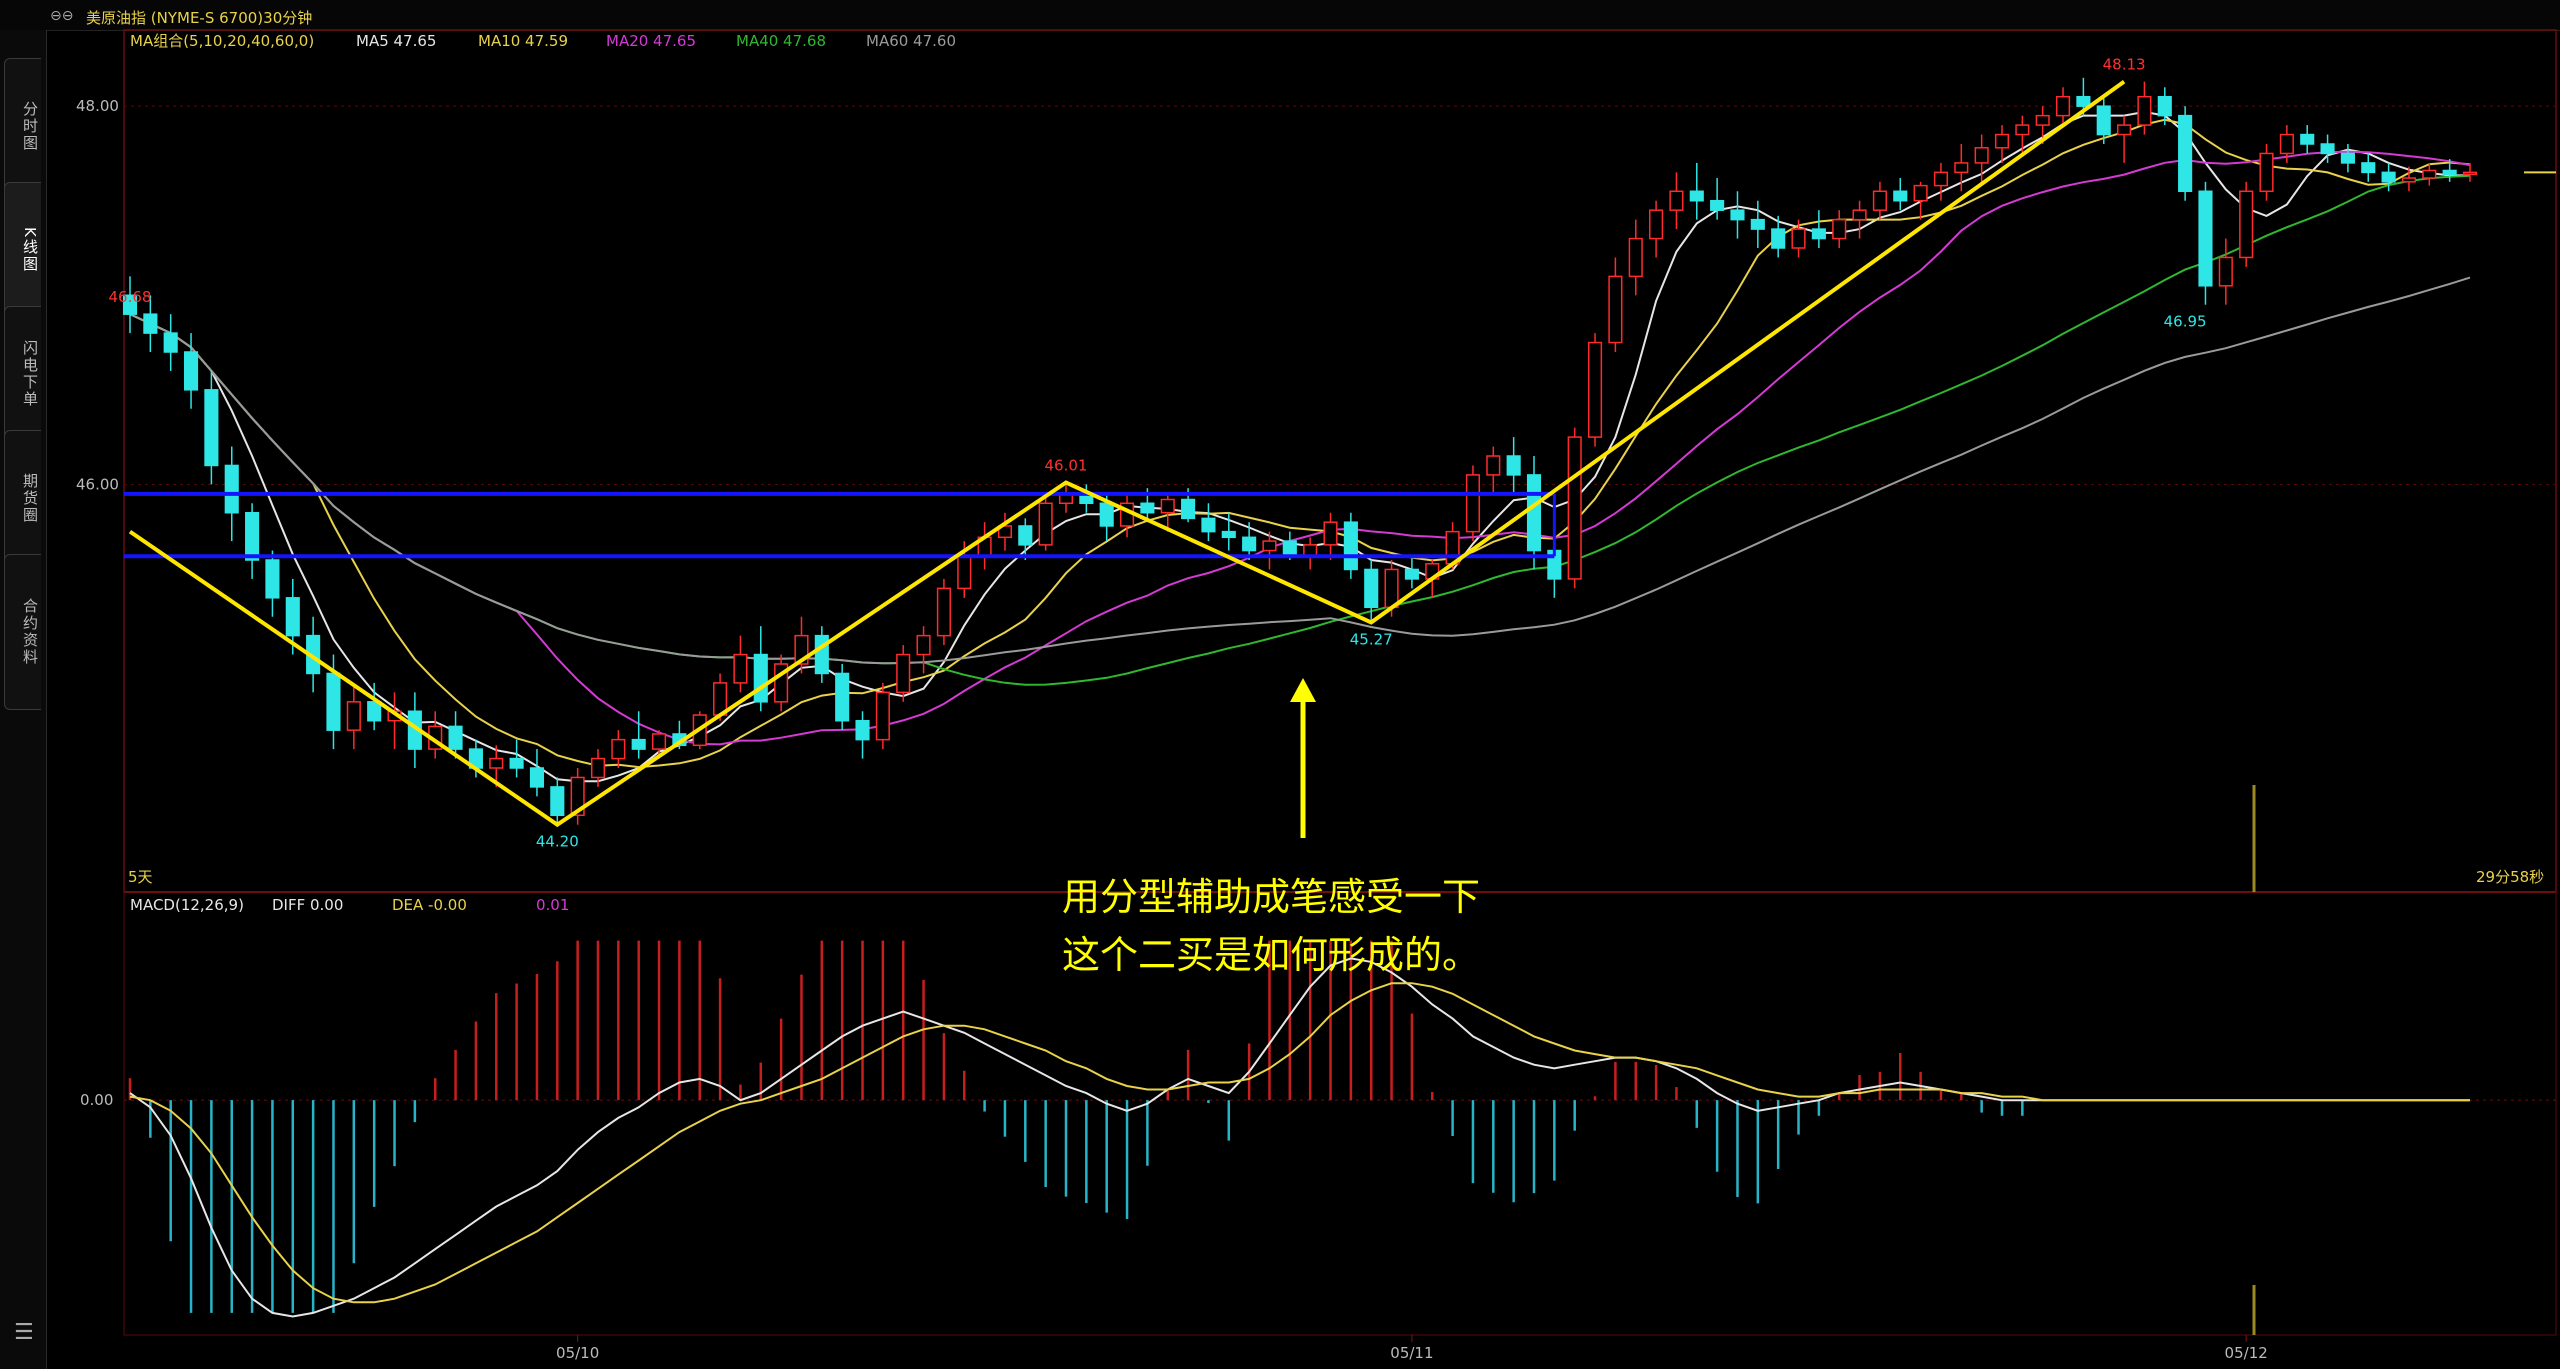 Image resolution: width=2560 pixels, height=1369 pixels. I want to click on price-annotation: 46.01, so click(1066, 465).